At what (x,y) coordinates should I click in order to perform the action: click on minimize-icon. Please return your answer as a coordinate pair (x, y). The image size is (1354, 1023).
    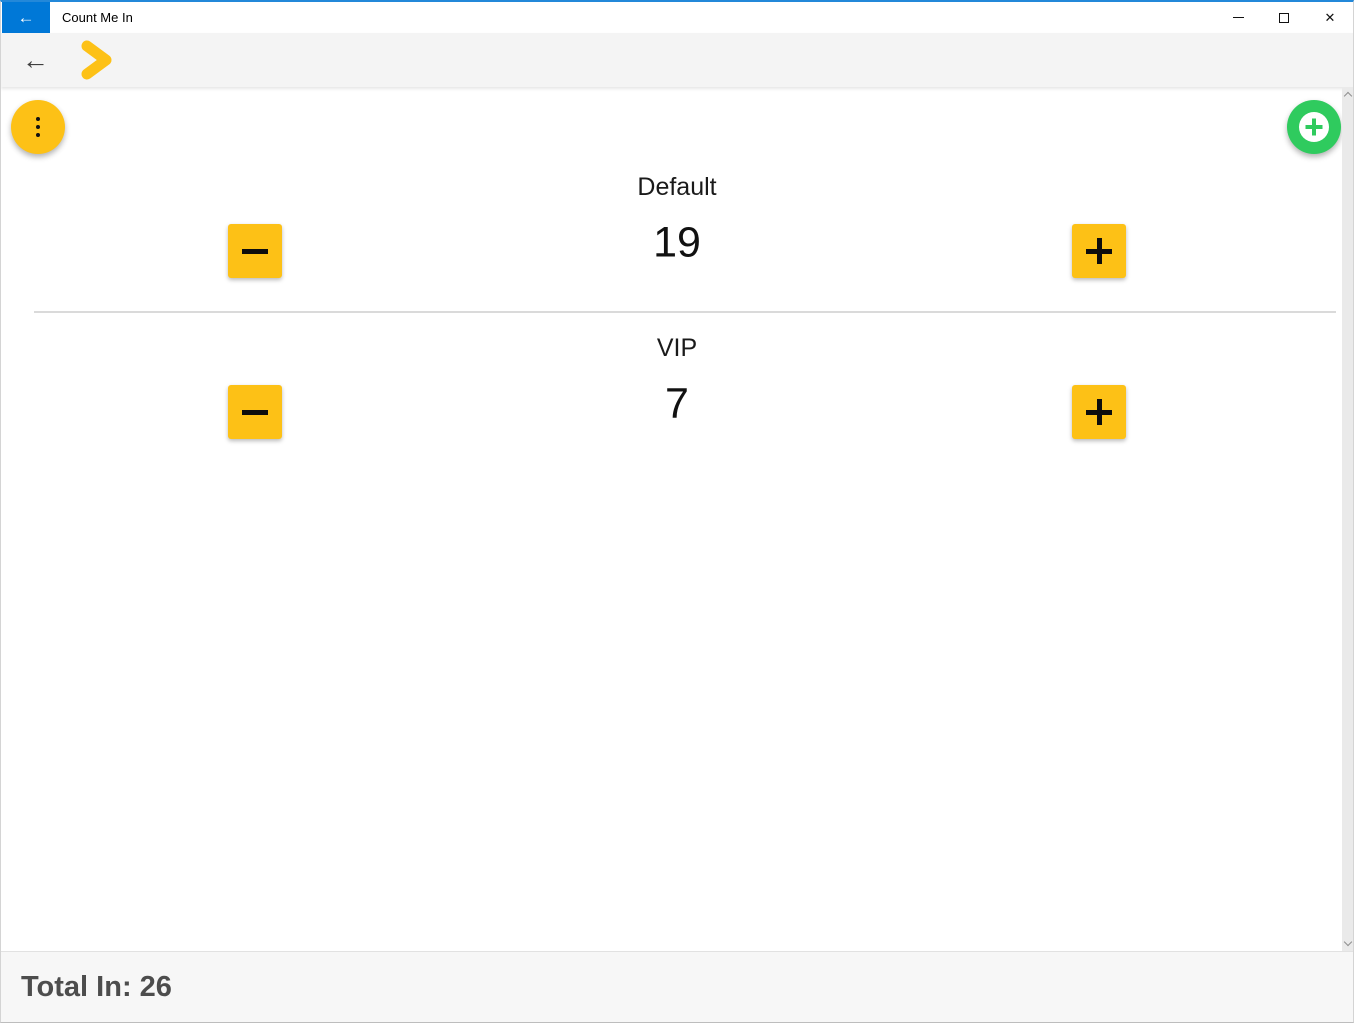
    Looking at the image, I should click on (1238, 17).